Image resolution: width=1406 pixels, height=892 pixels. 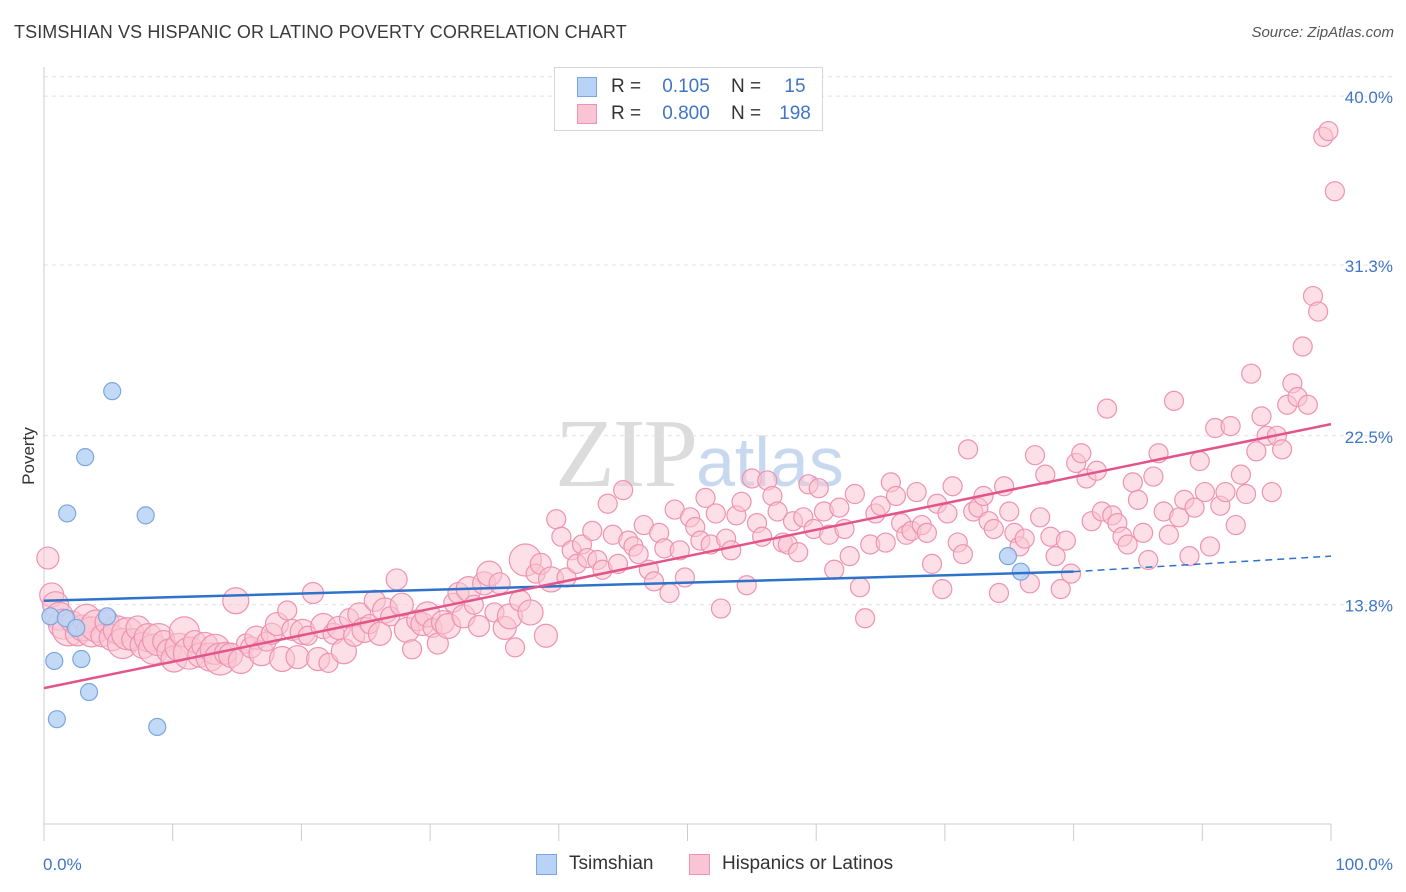 I want to click on tsimshian-trend-extension, so click(x=1202, y=564).